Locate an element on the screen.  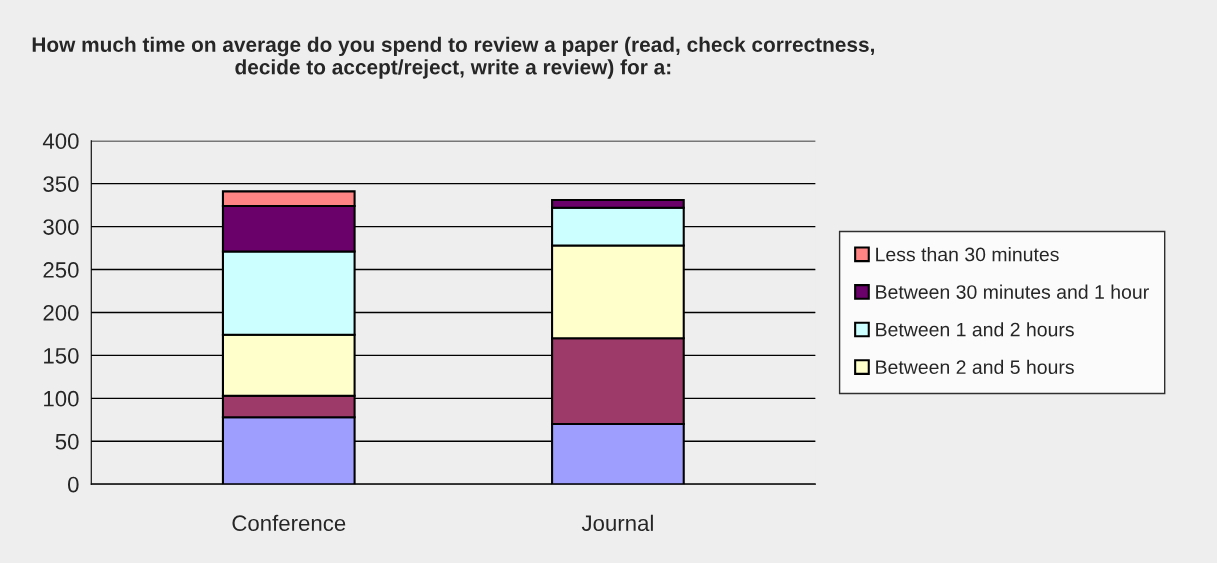
x-tick-label: Journal is located at coordinates (617, 523).